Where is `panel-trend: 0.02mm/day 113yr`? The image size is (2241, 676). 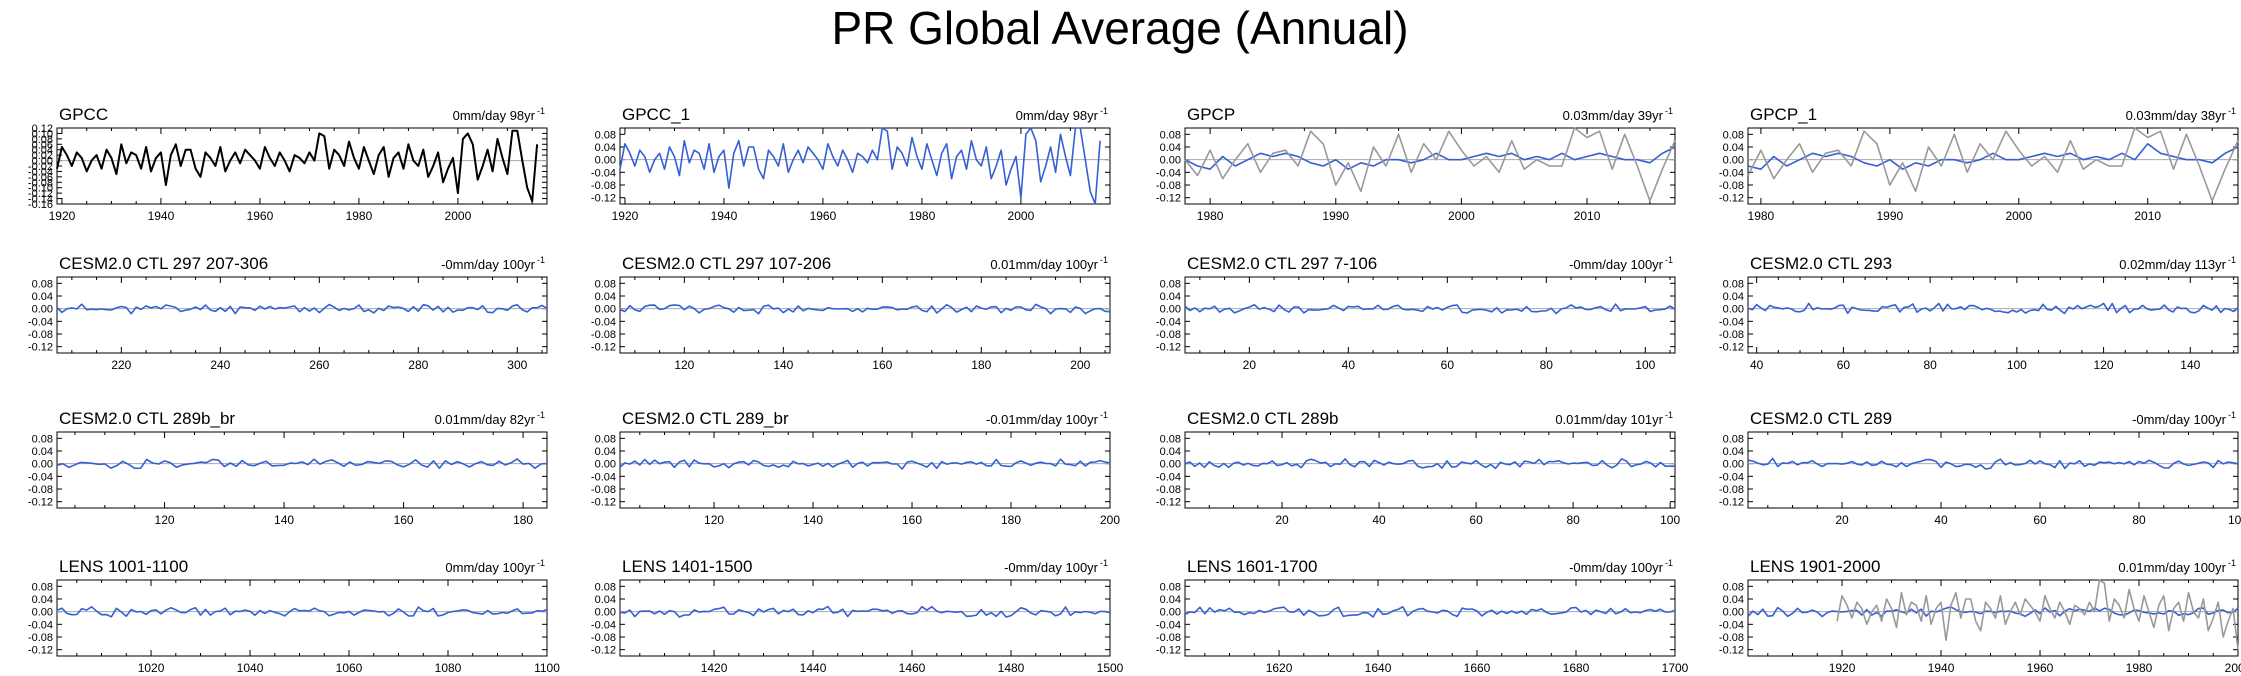 panel-trend: 0.02mm/day 113yr is located at coordinates (2172, 264).